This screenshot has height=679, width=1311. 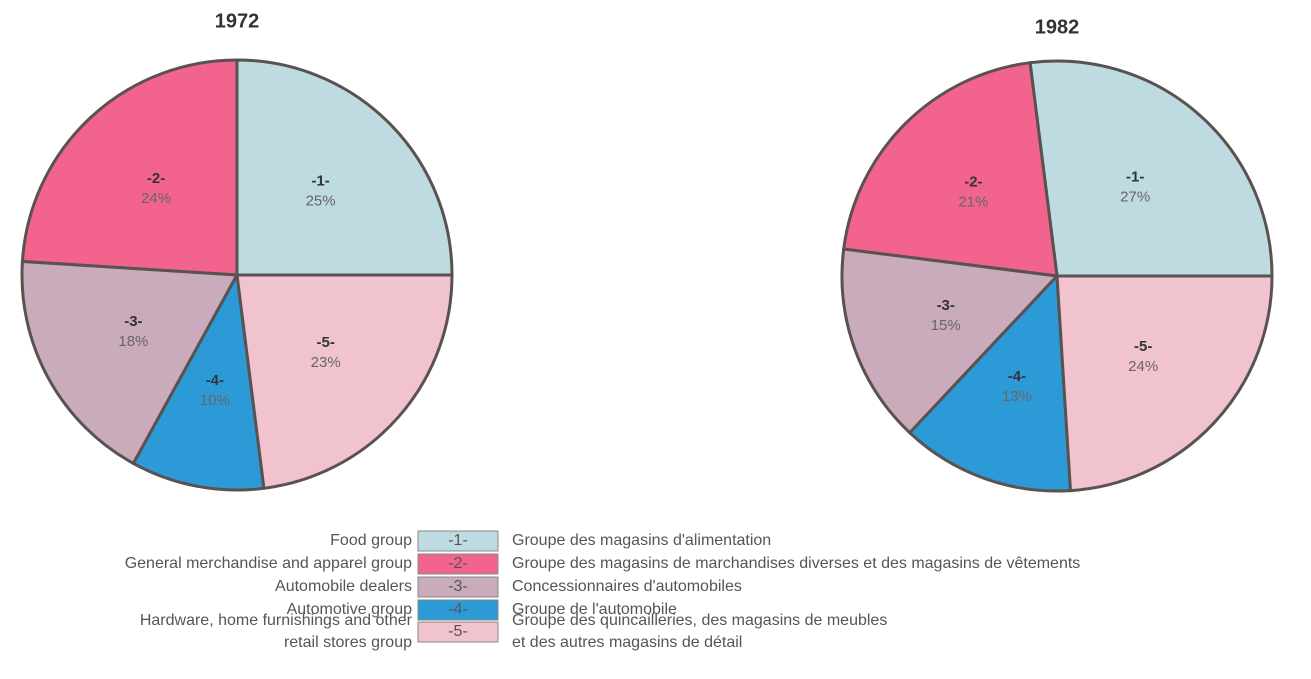 I want to click on slice-percent: 23%, so click(x=326, y=362).